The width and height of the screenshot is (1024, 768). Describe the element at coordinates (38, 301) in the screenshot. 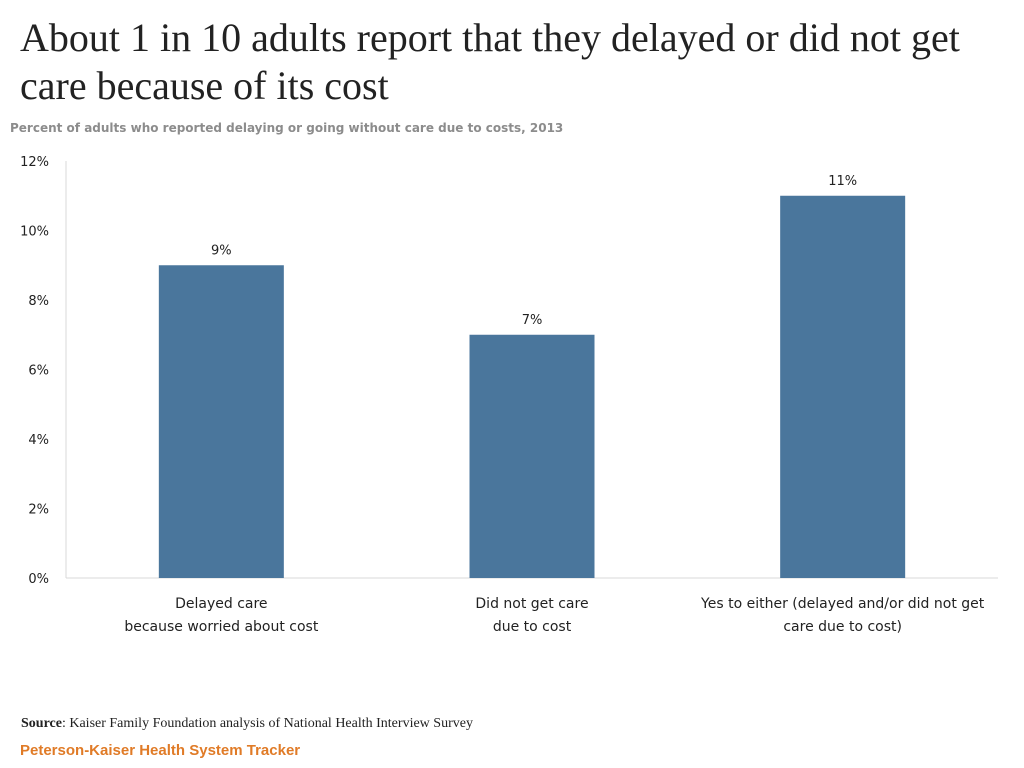

I see `y-tick-label: 8%` at that location.